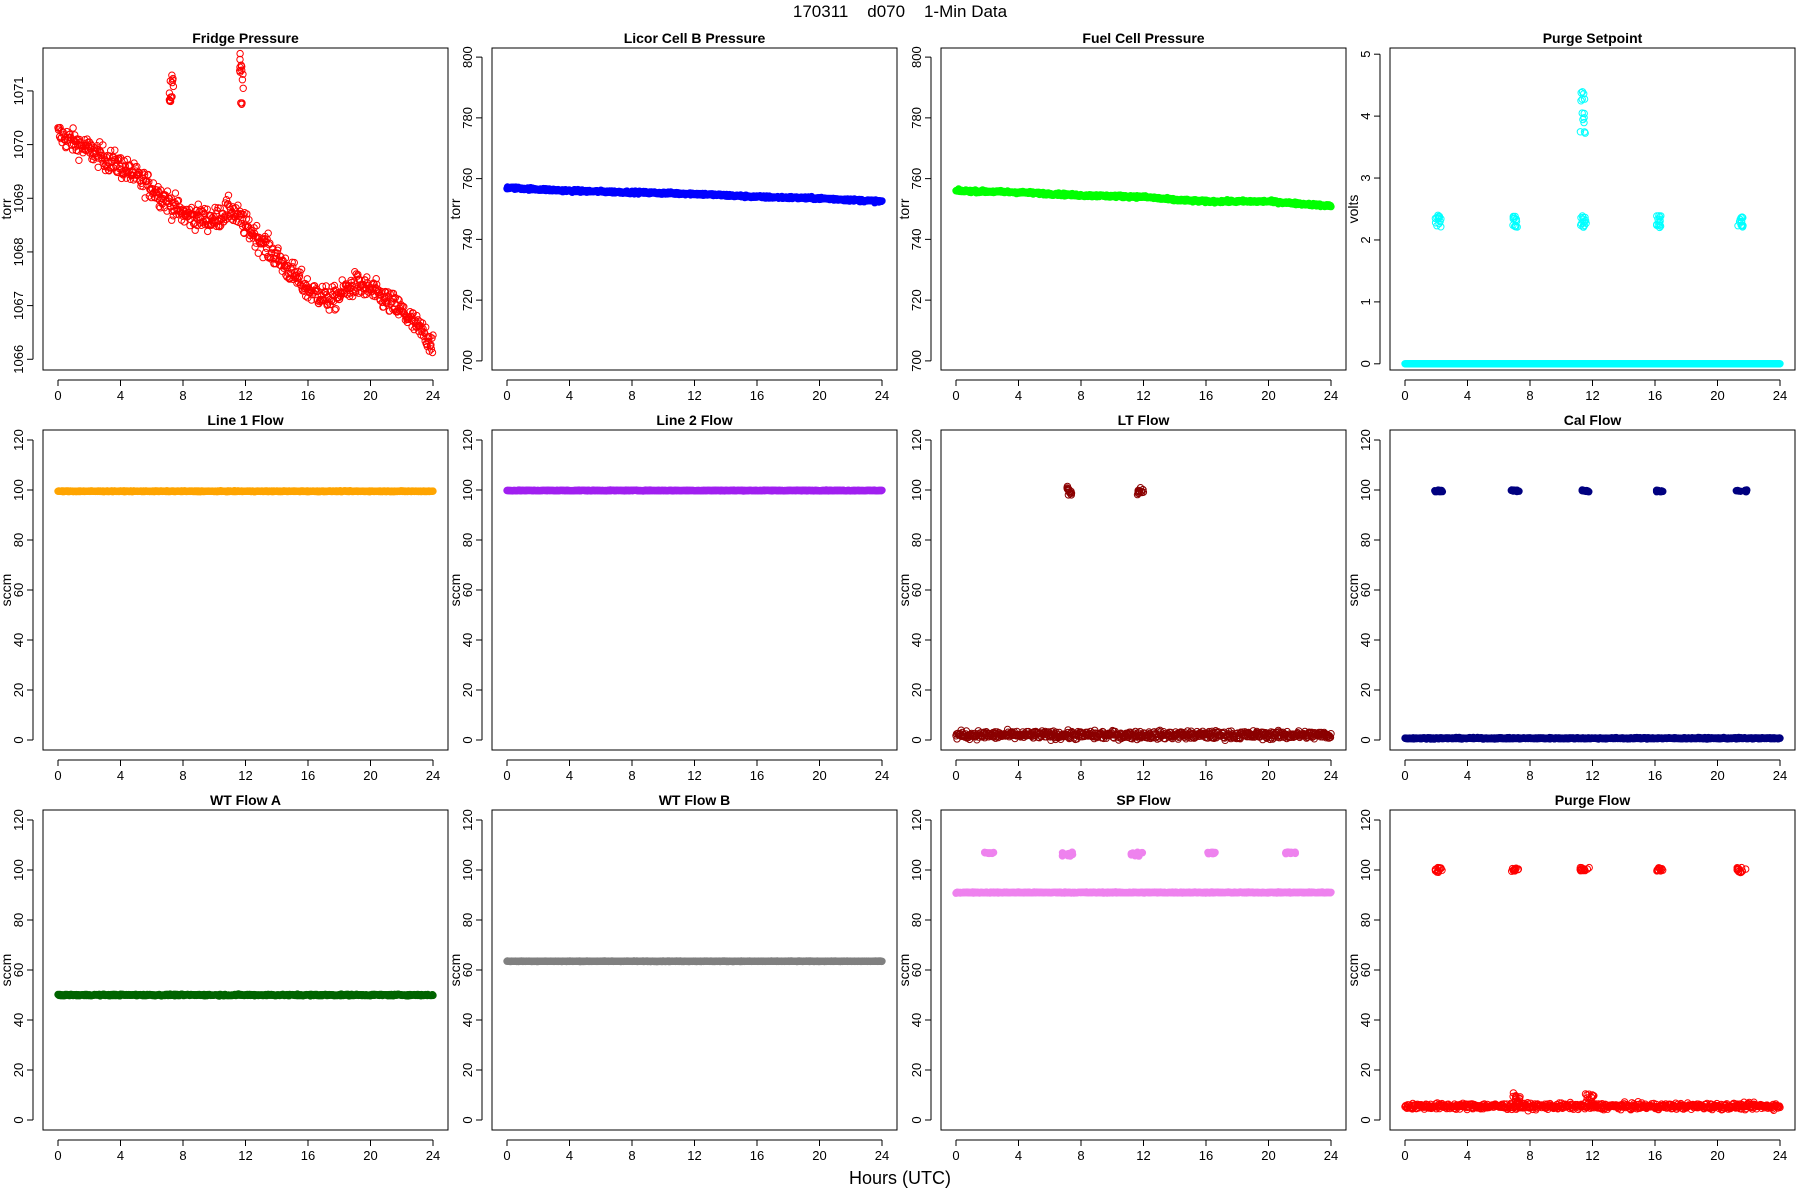  What do you see at coordinates (904, 208) in the screenshot?
I see `y-axis-label: torr` at bounding box center [904, 208].